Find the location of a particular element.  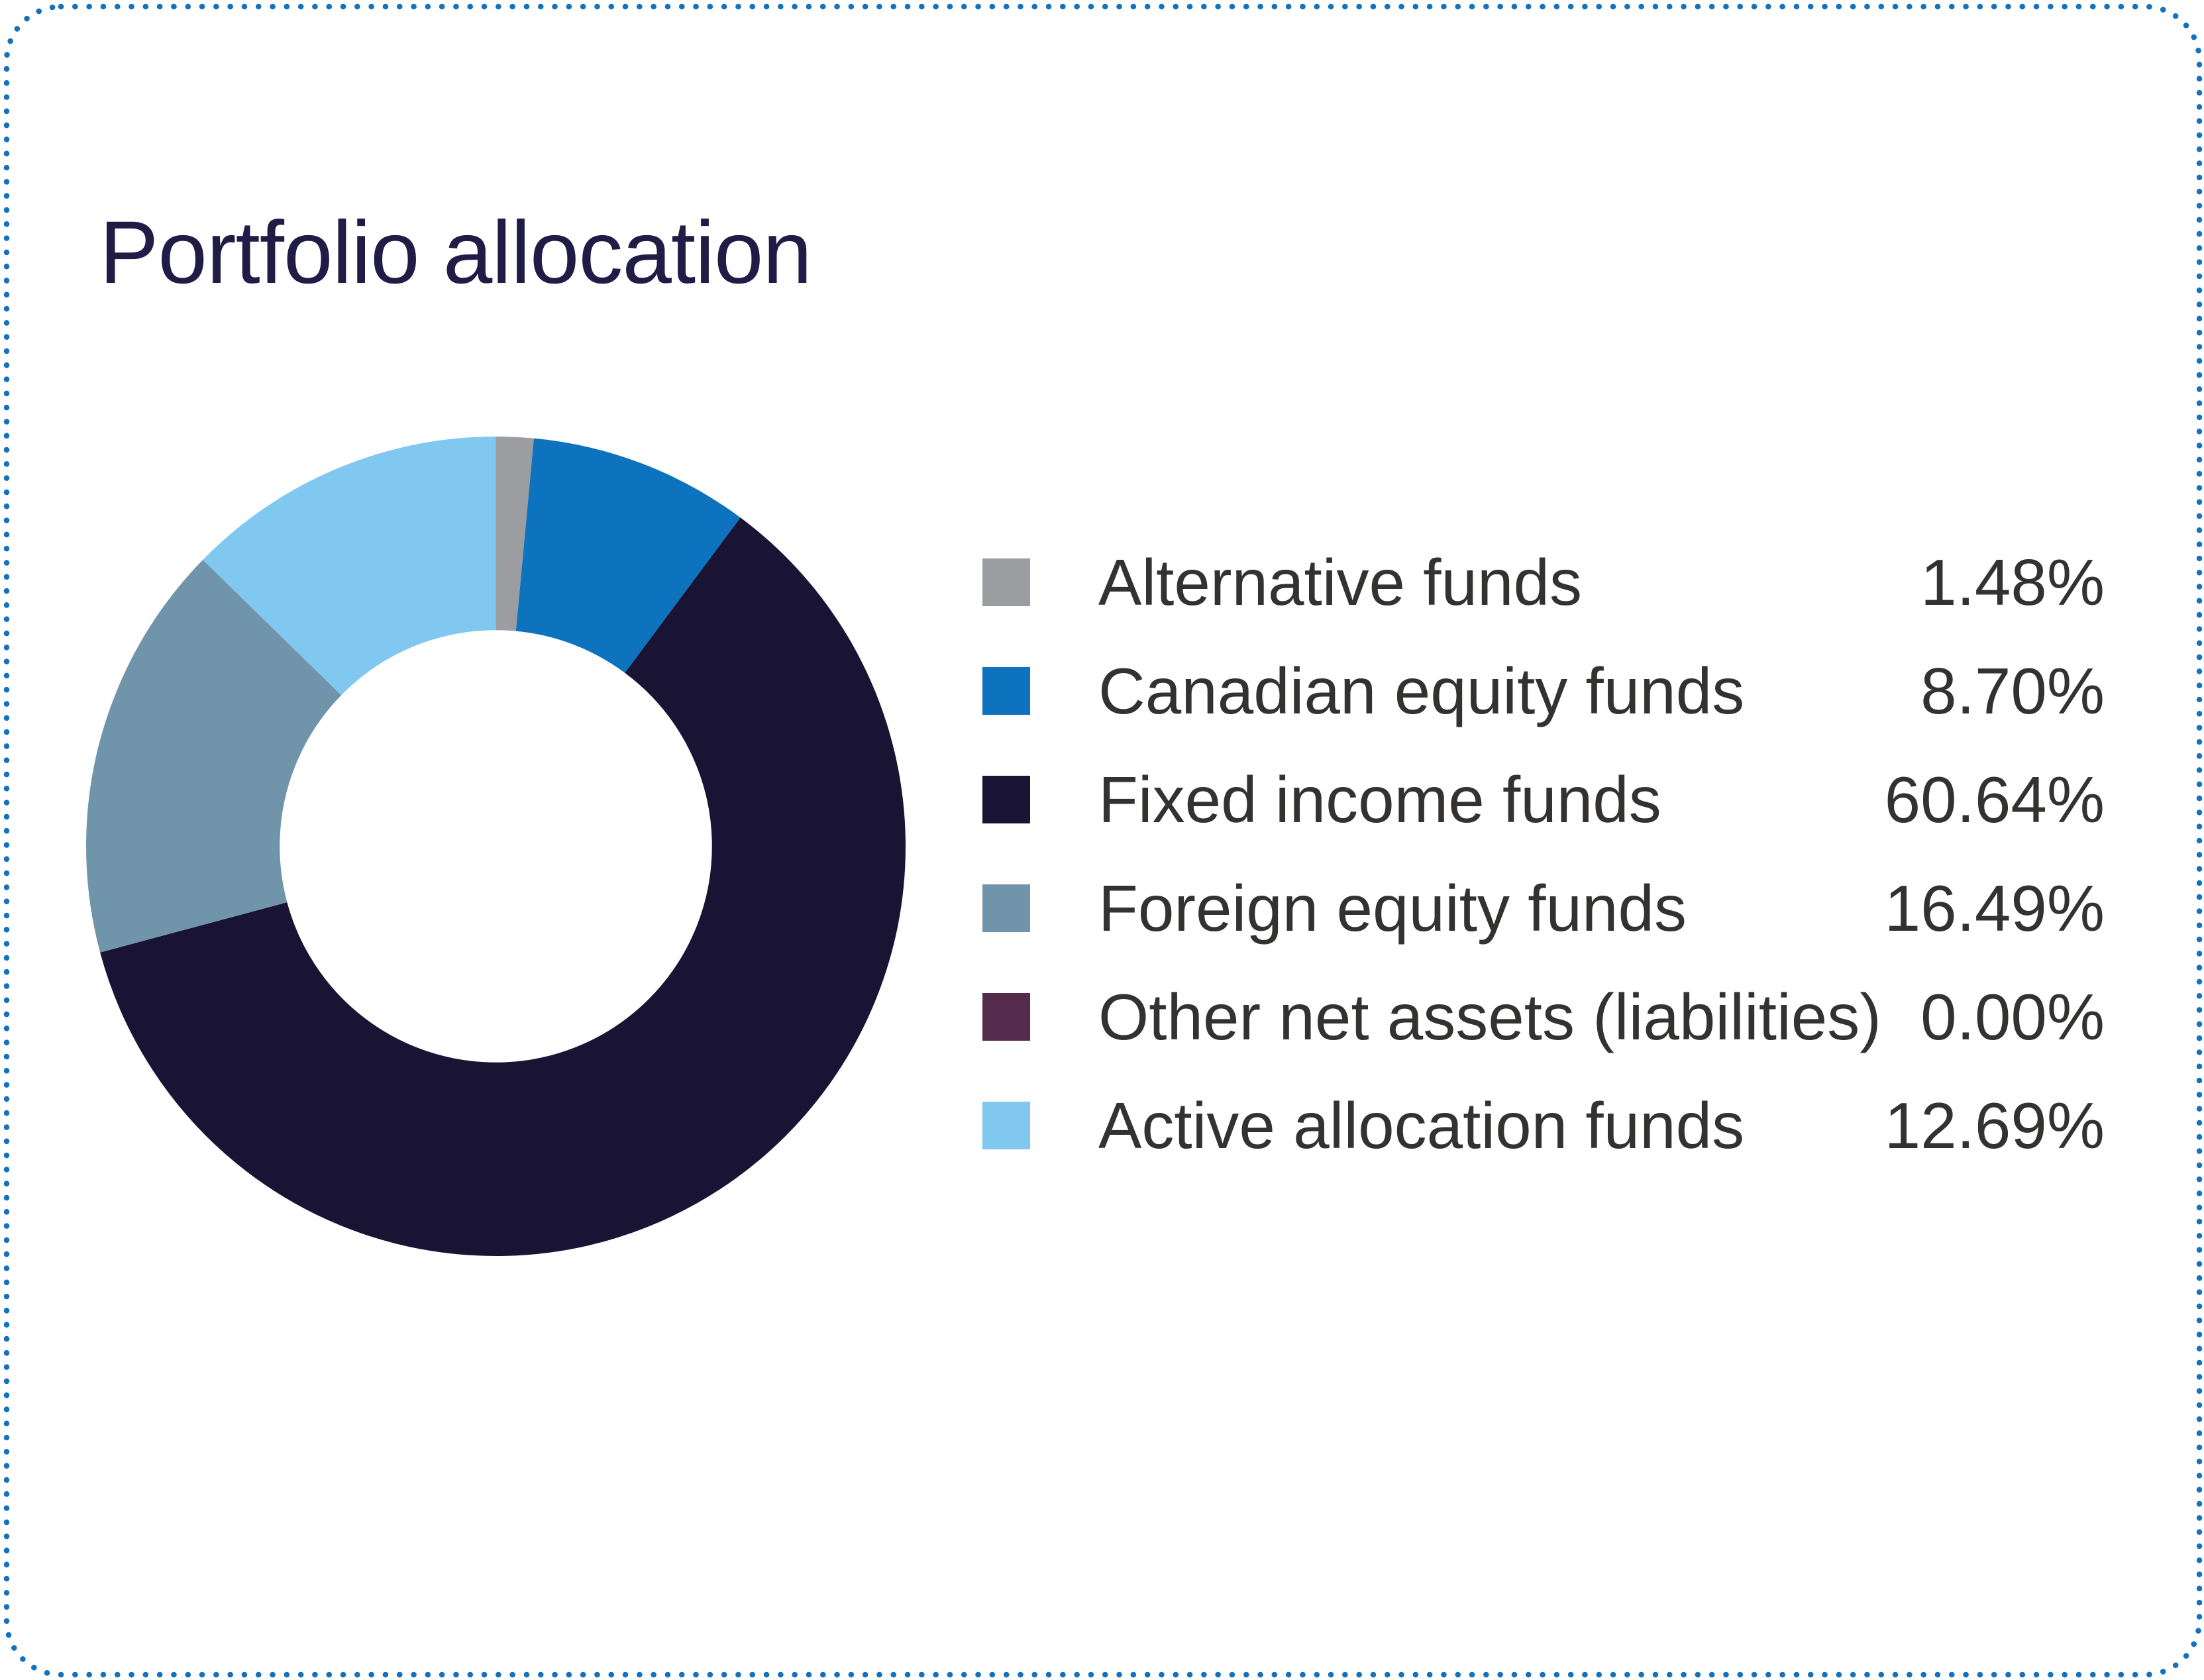

legend-label: Active allocation funds is located at coordinates (1421, 1125).